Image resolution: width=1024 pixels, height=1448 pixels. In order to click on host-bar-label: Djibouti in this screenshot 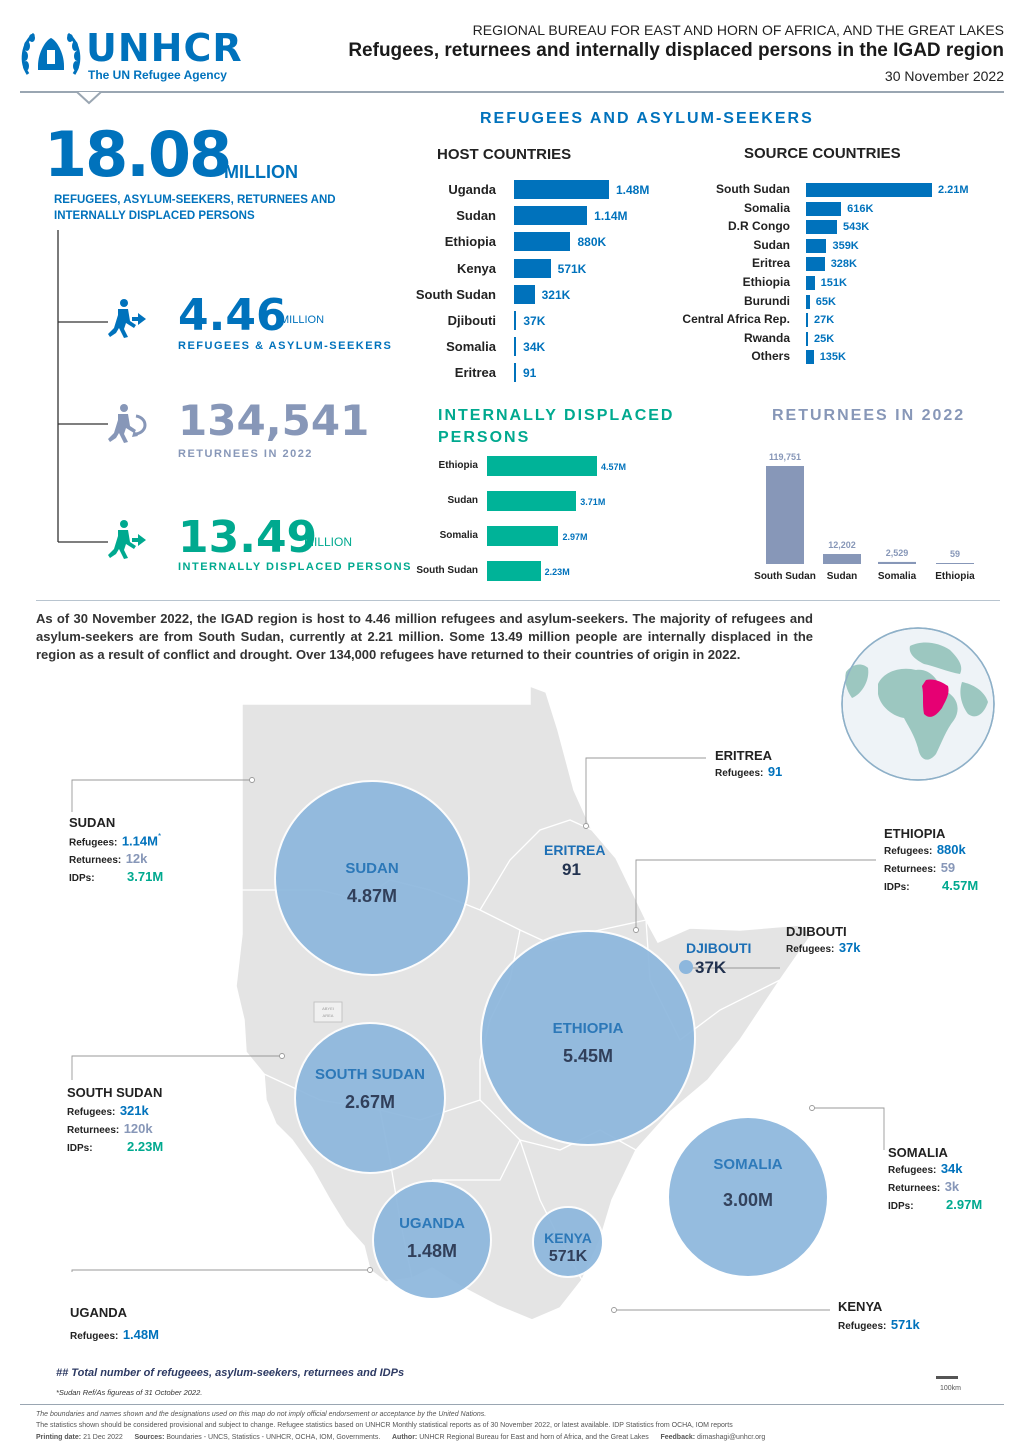, I will do `click(471, 320)`.